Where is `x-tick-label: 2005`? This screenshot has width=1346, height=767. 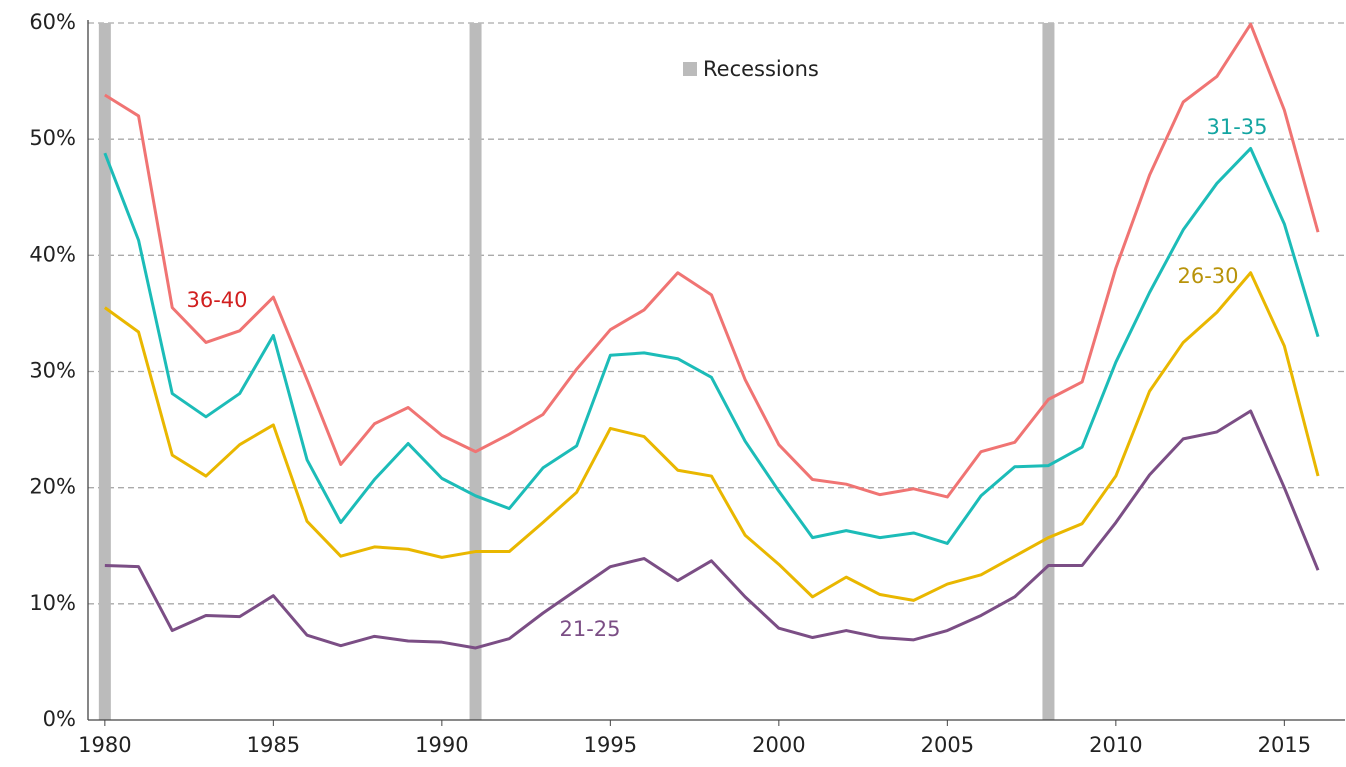
x-tick-label: 2005 is located at coordinates (947, 745).